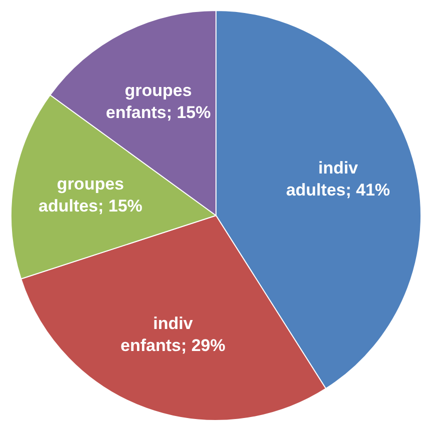 Image resolution: width=432 pixels, height=431 pixels. What do you see at coordinates (338, 179) in the screenshot?
I see `slice-label: indiv adultes; 41%` at bounding box center [338, 179].